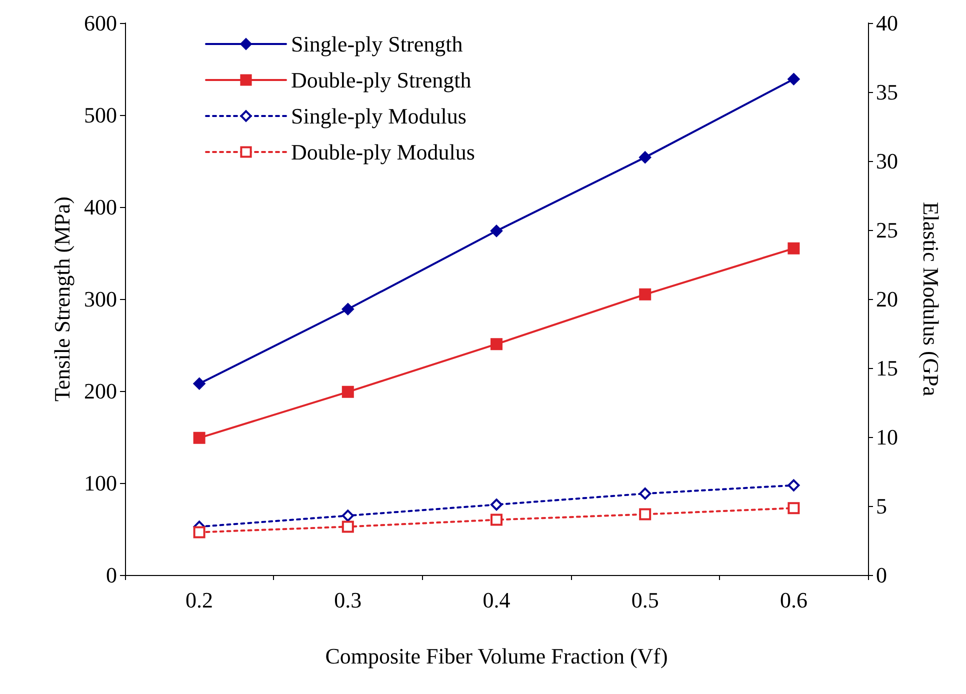  What do you see at coordinates (378, 116) in the screenshot?
I see `legend-label: Single-ply Modulus` at bounding box center [378, 116].